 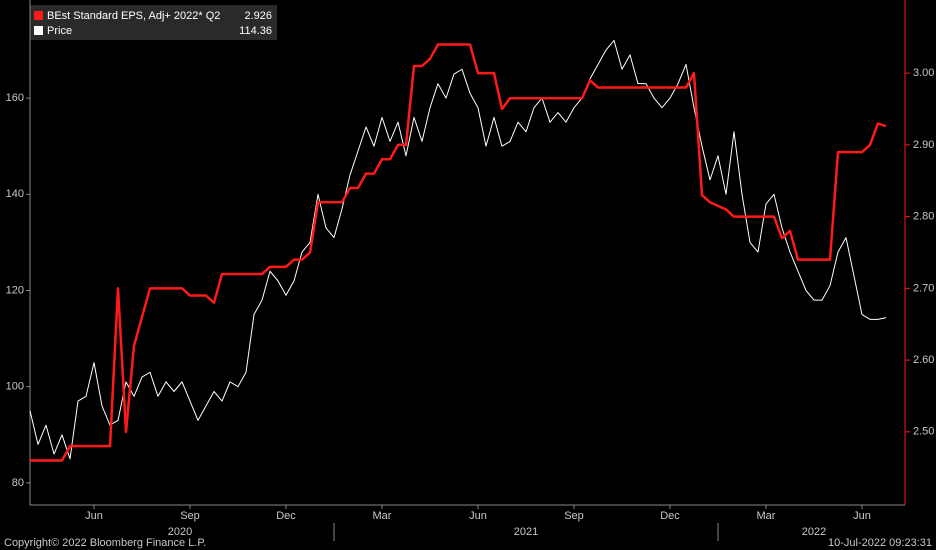 I want to click on legend-value: 114.36, so click(x=255, y=31).